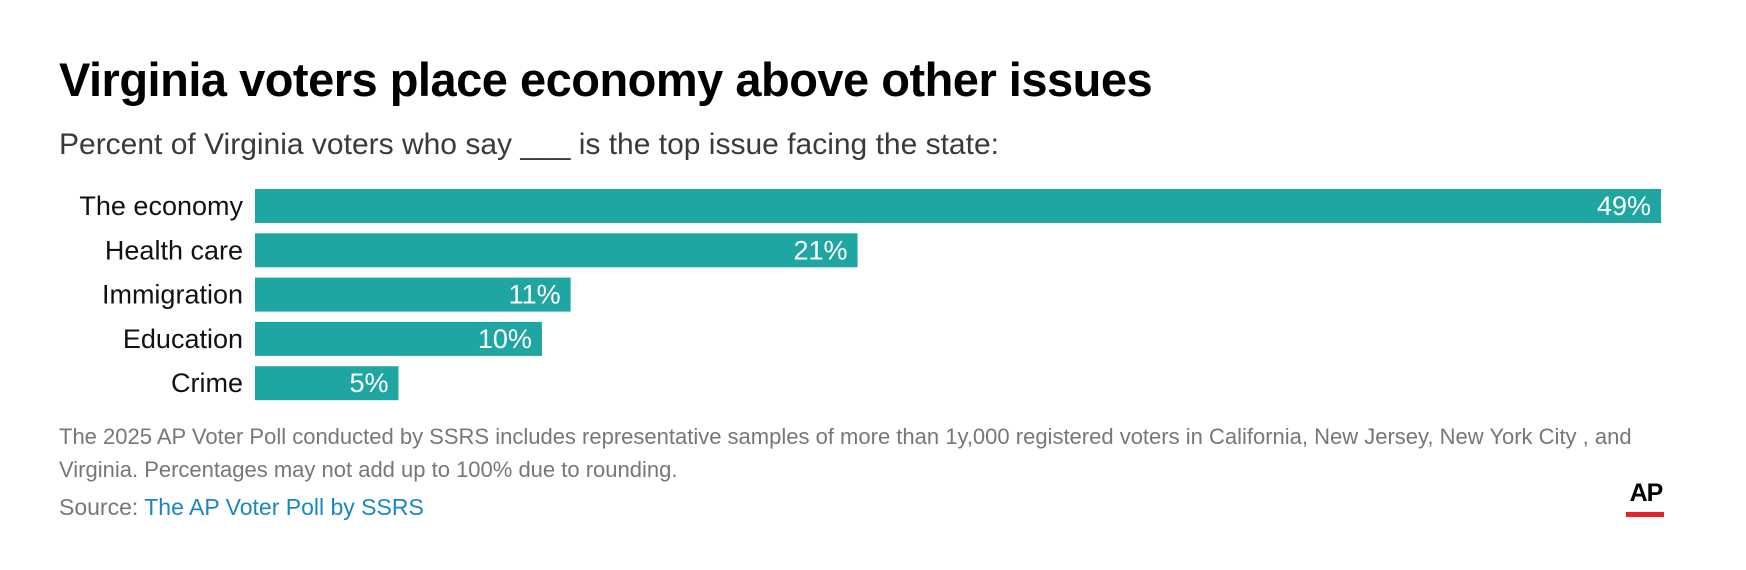 This screenshot has height=570, width=1746. Describe the element at coordinates (327, 383) in the screenshot. I see `bar-crime` at that location.